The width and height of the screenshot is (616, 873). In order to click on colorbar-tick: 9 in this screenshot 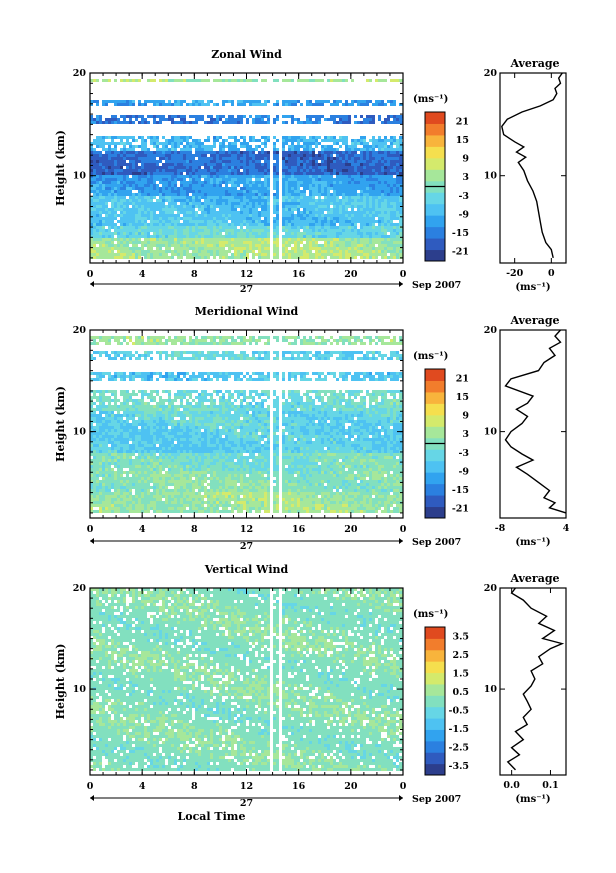, I will do `click(465, 416)`.